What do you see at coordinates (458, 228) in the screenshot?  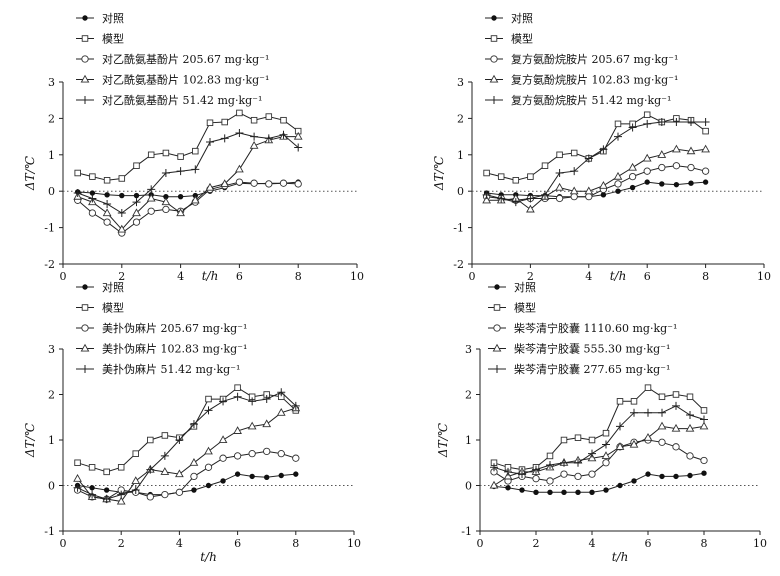 I see `y-tick-label: -1` at bounding box center [458, 228].